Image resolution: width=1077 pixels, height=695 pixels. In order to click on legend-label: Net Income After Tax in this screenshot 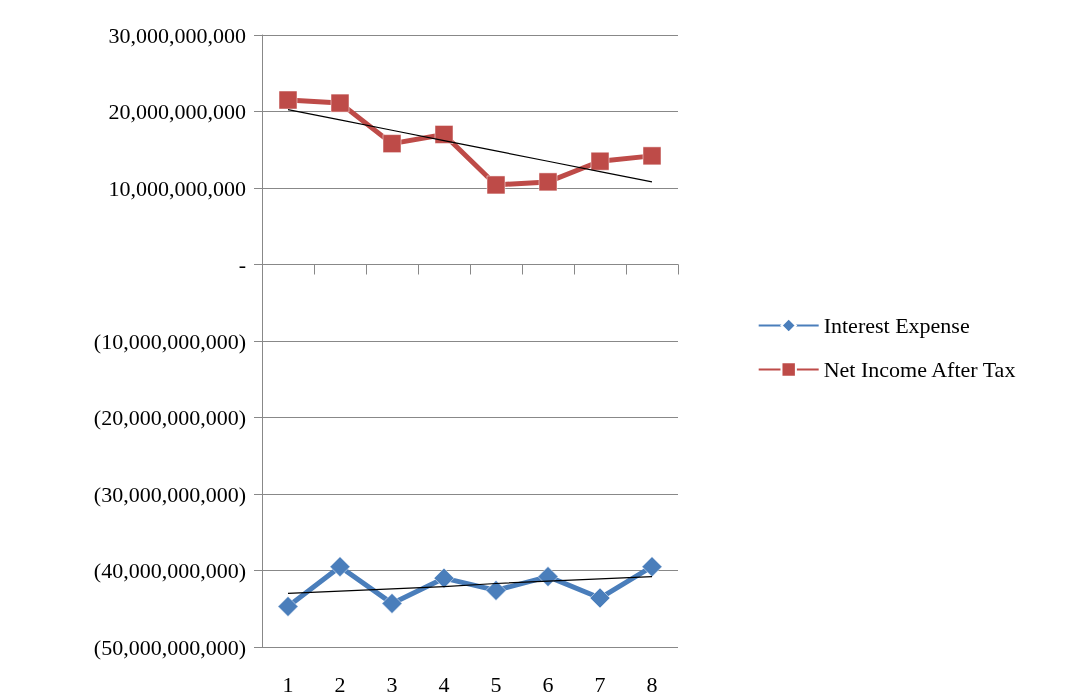, I will do `click(919, 369)`.